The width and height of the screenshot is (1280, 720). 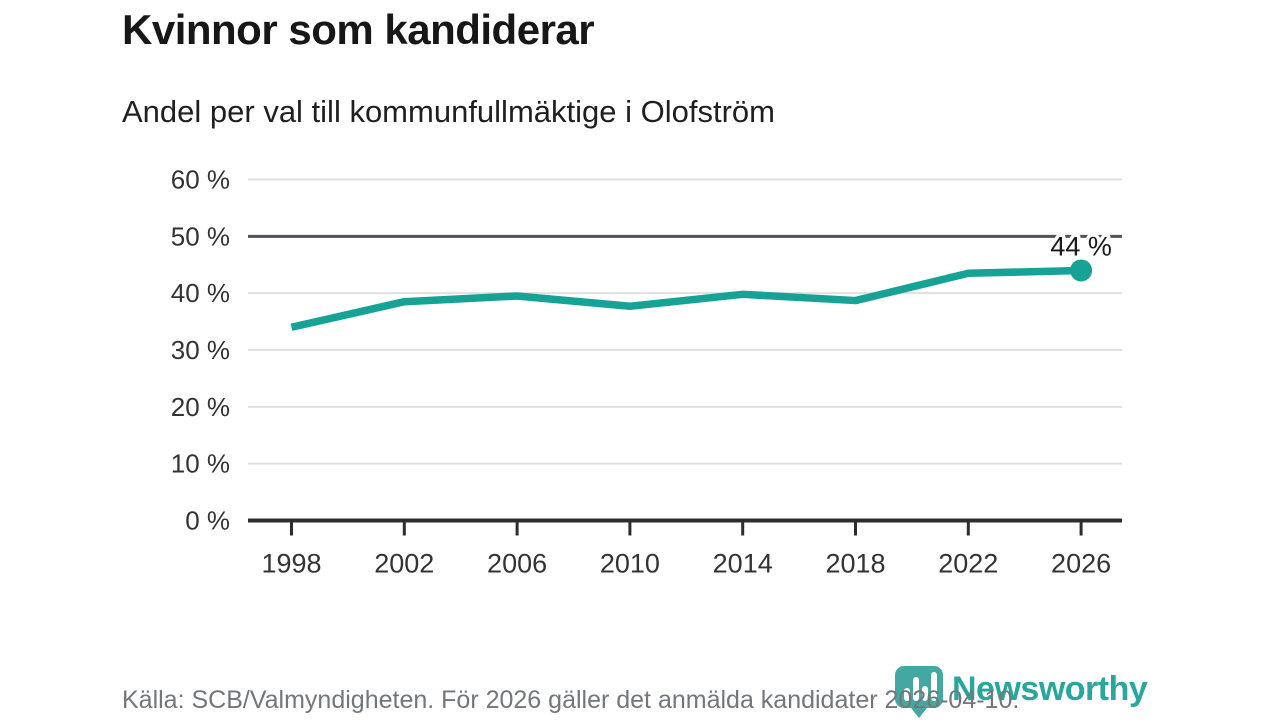 I want to click on x-tick-label: 2014, so click(x=743, y=564).